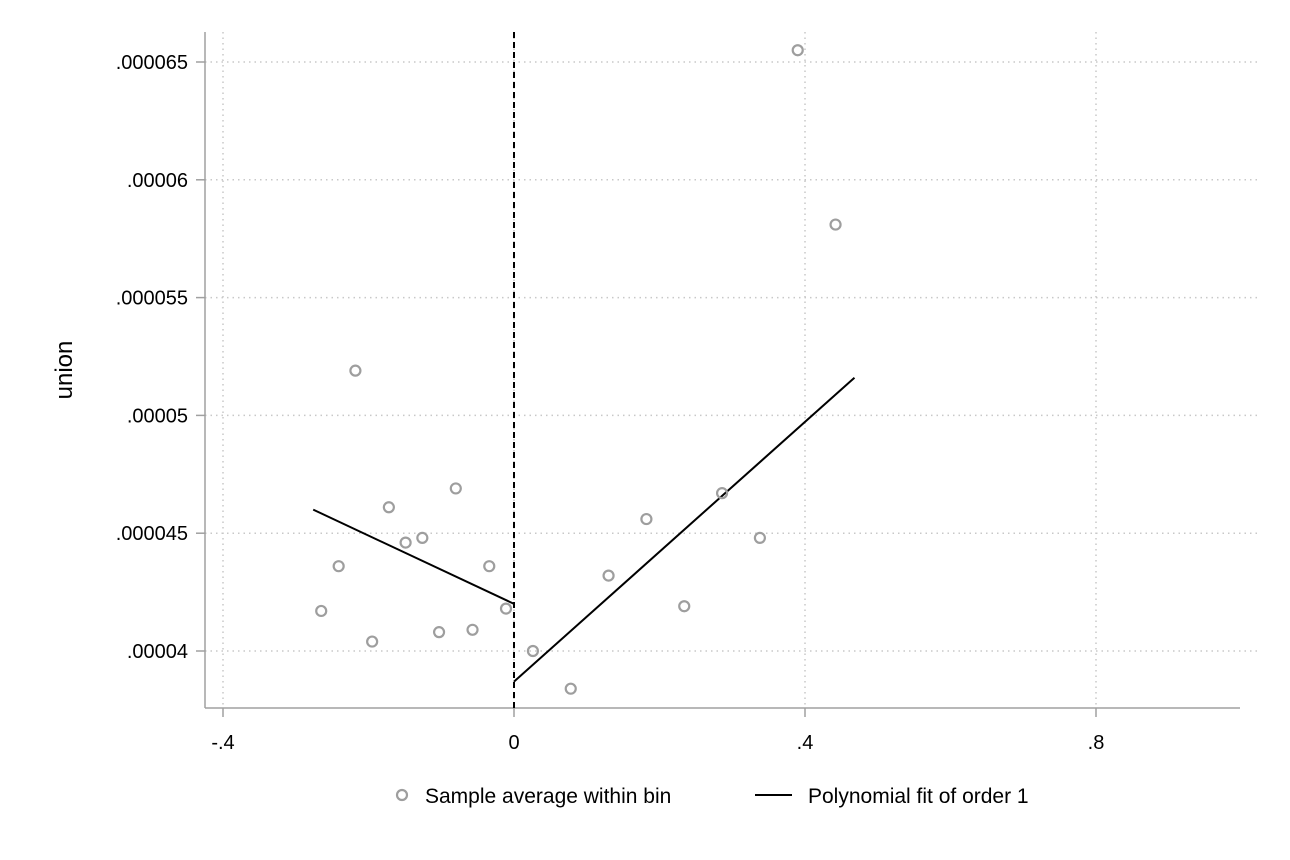 Image resolution: width=1290 pixels, height=860 pixels. What do you see at coordinates (160, 357) in the screenshot?
I see `y-axis-ticks: .00004 .000045 .00005 .000055 .00006 .000065` at bounding box center [160, 357].